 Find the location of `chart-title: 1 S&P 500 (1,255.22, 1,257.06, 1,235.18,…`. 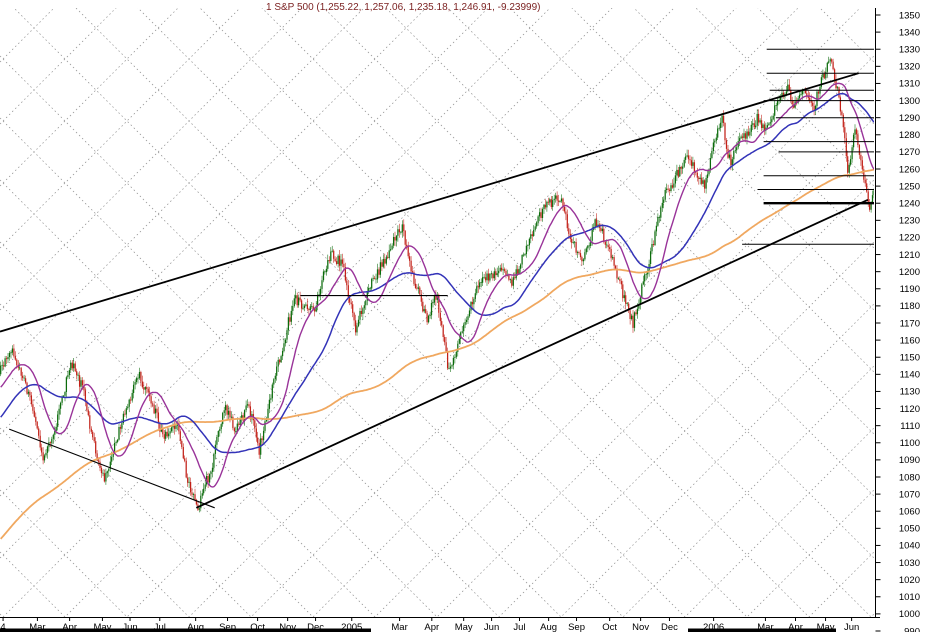

chart-title: 1 S&P 500 (1,255.22, 1,257.06, 1,235.18,… is located at coordinates (403, 7).